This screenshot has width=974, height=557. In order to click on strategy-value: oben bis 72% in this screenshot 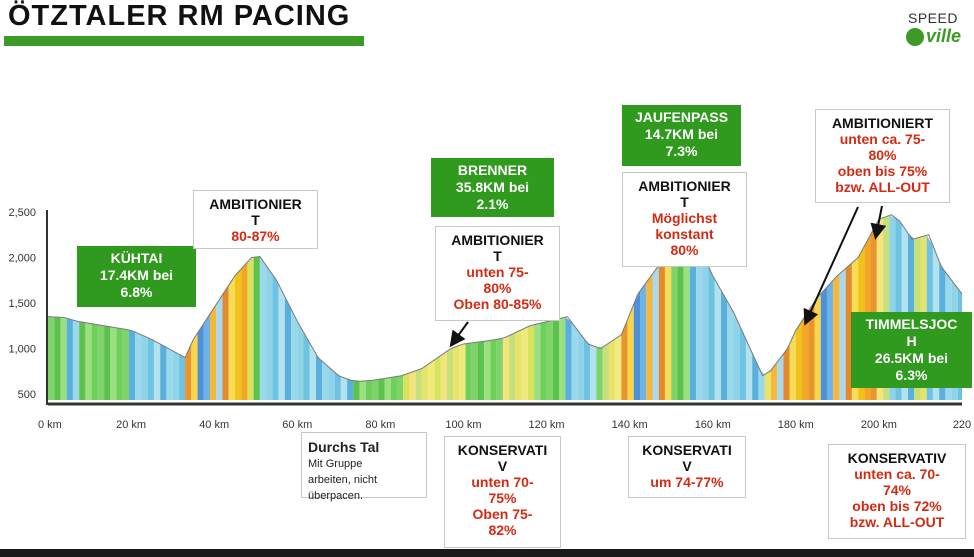, I will do `click(897, 506)`.